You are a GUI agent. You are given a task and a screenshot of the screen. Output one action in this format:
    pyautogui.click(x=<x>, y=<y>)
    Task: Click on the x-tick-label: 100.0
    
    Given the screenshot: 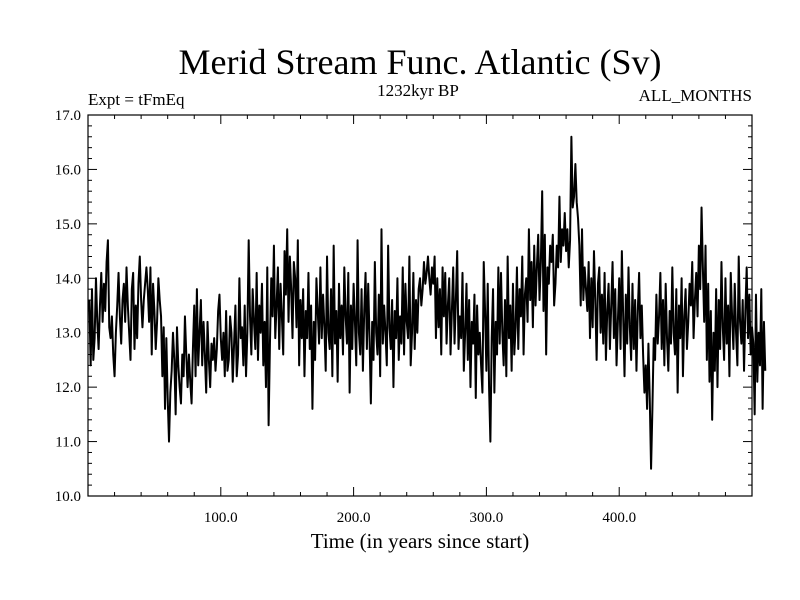 What is the action you would take?
    pyautogui.click(x=221, y=518)
    